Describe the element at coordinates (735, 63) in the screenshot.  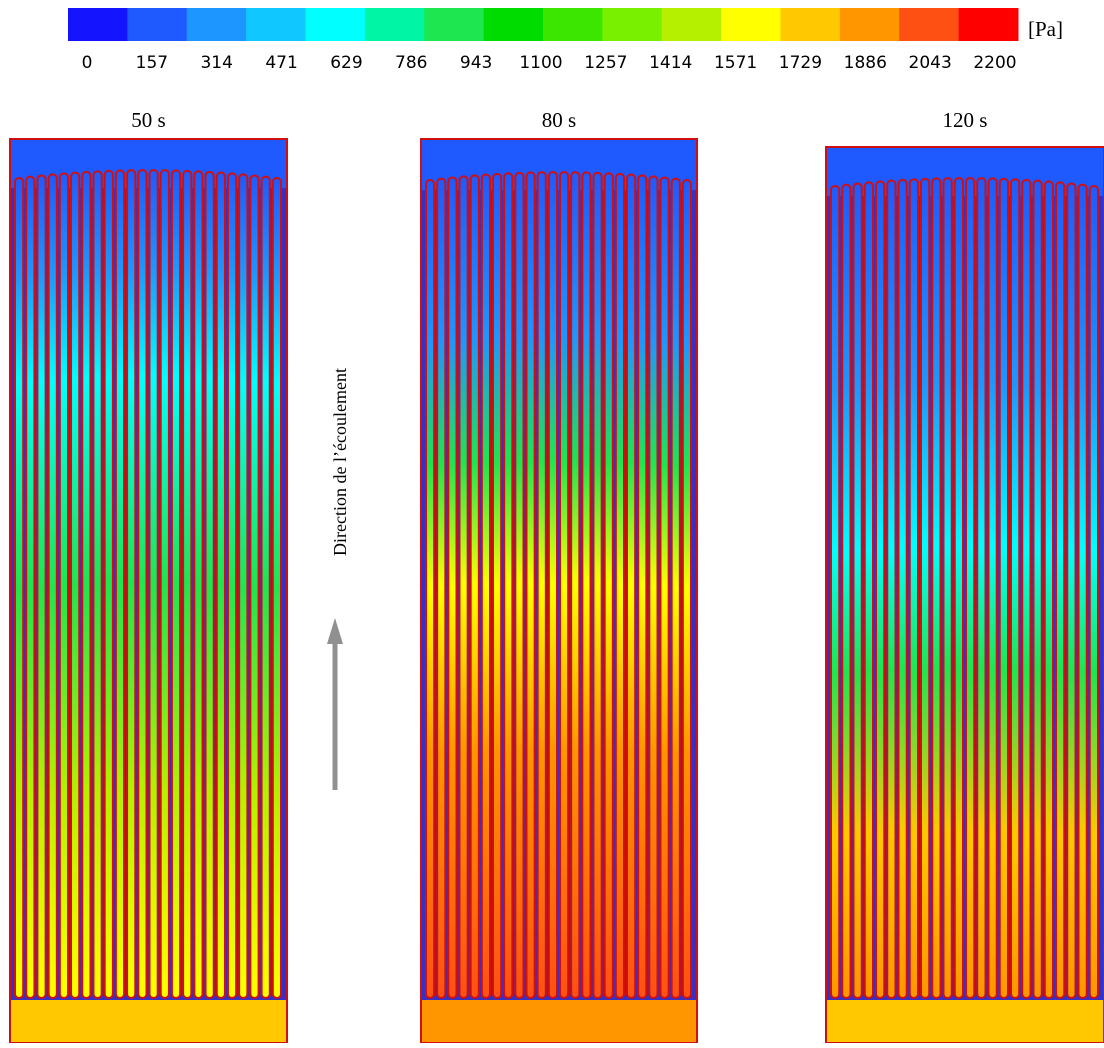
I see `colorbar-tick-label: 1571` at that location.